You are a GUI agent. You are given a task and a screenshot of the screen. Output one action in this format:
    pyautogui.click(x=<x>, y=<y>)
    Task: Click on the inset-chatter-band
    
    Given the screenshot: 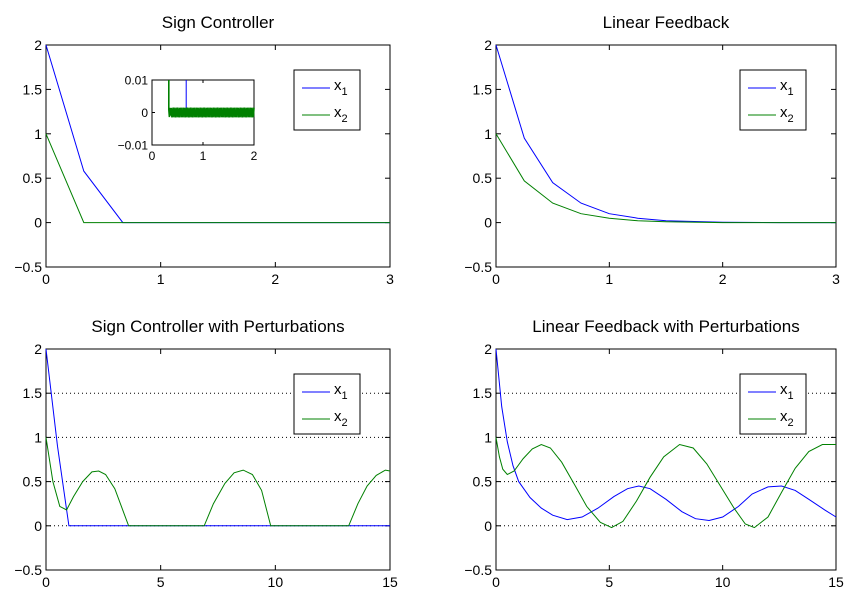 What is the action you would take?
    pyautogui.click(x=212, y=112)
    